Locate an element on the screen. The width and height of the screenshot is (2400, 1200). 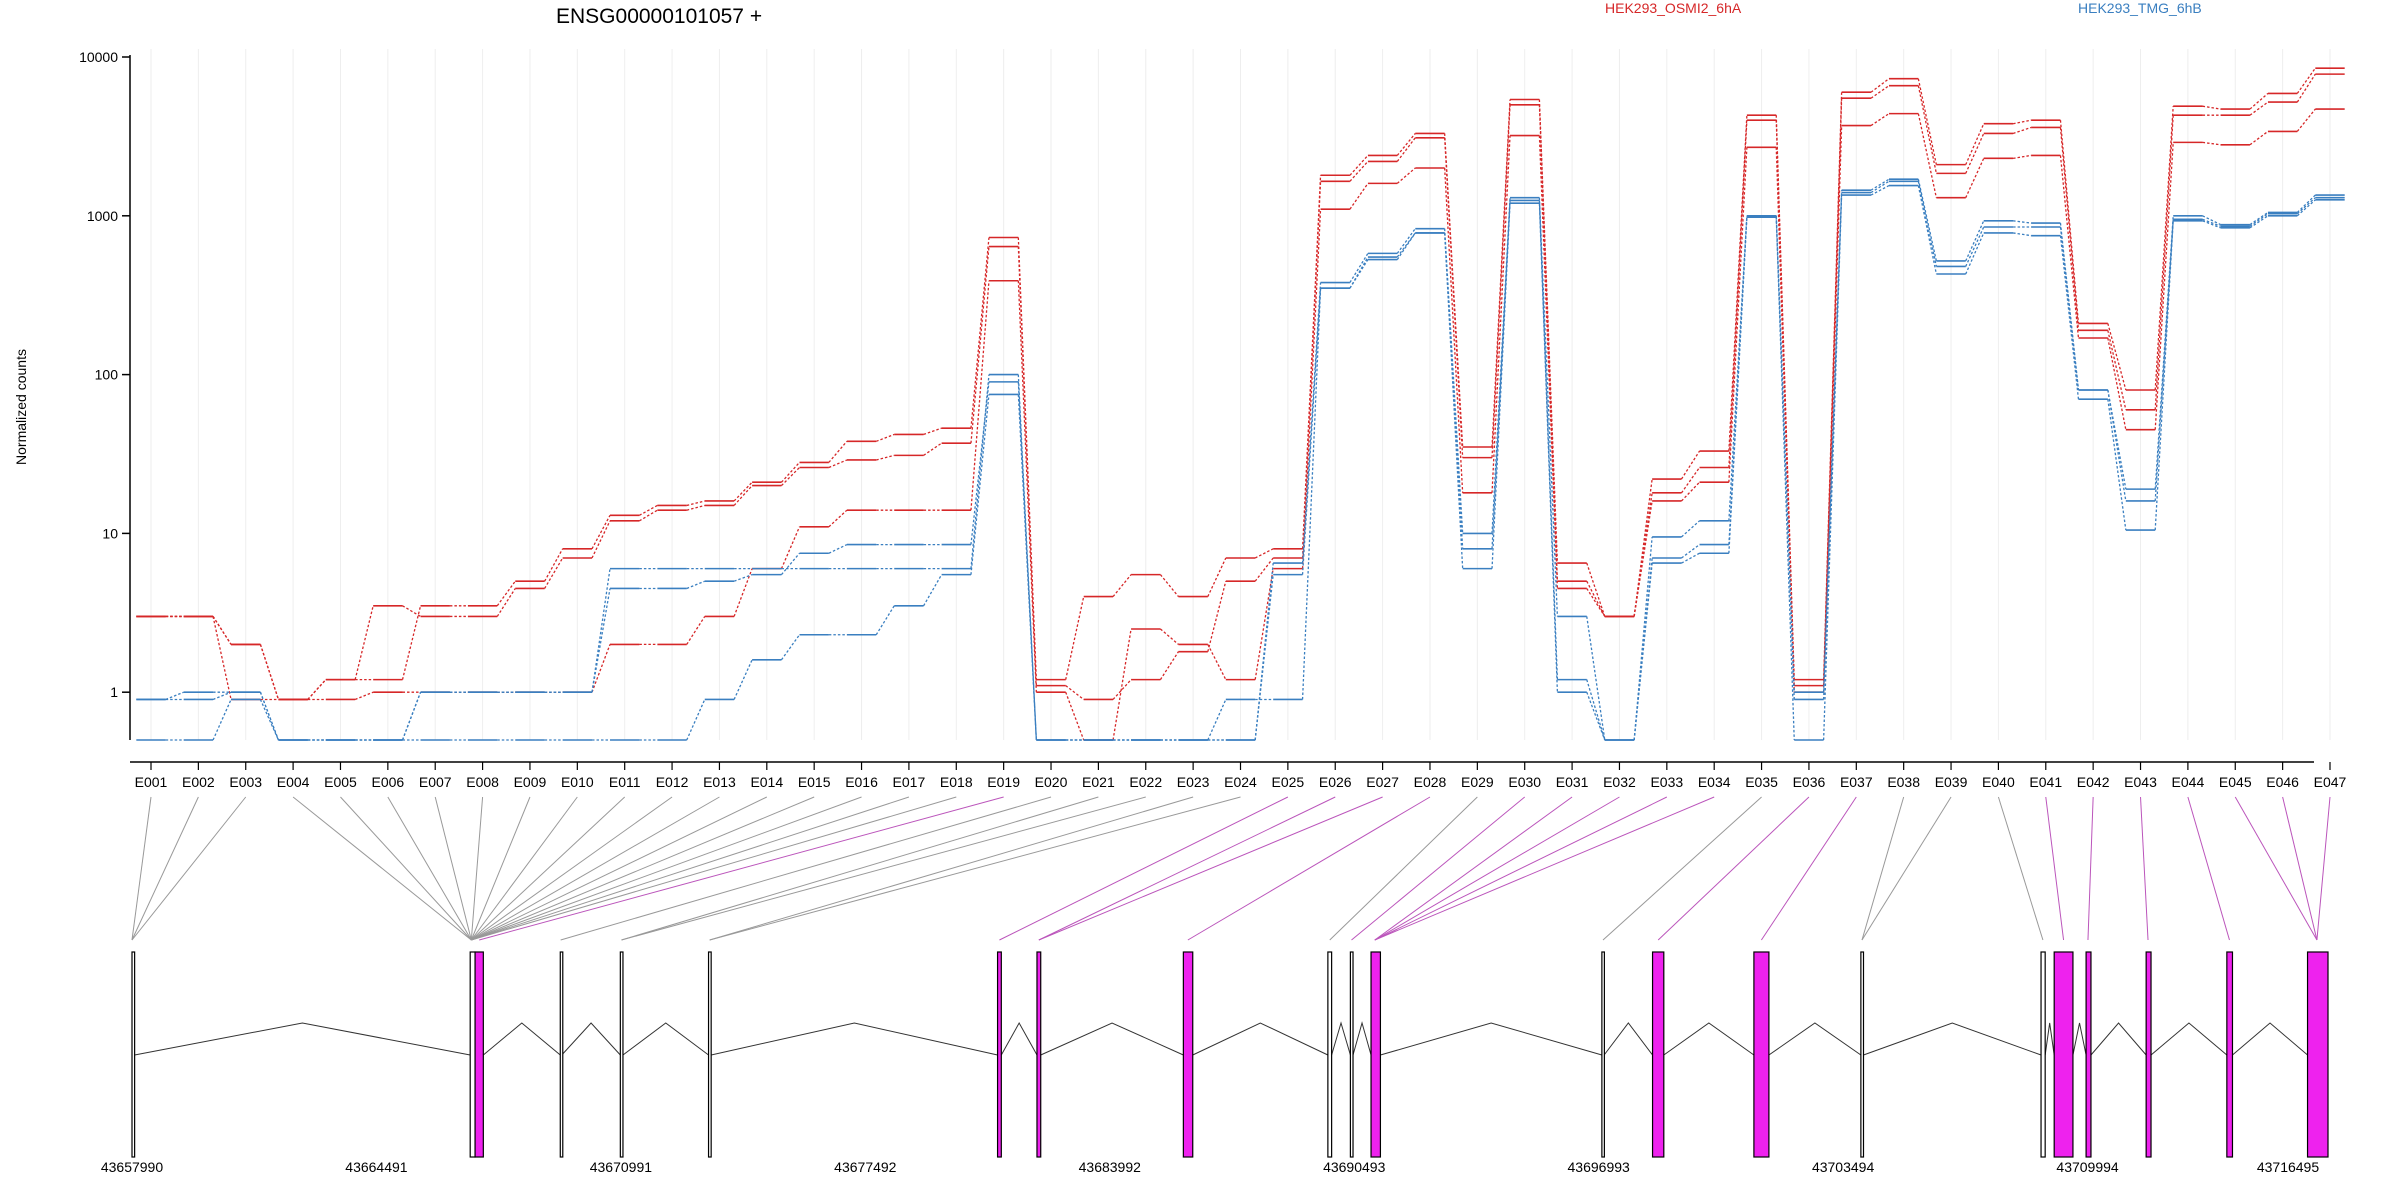
x-tick-label: E008 is located at coordinates (482, 782).